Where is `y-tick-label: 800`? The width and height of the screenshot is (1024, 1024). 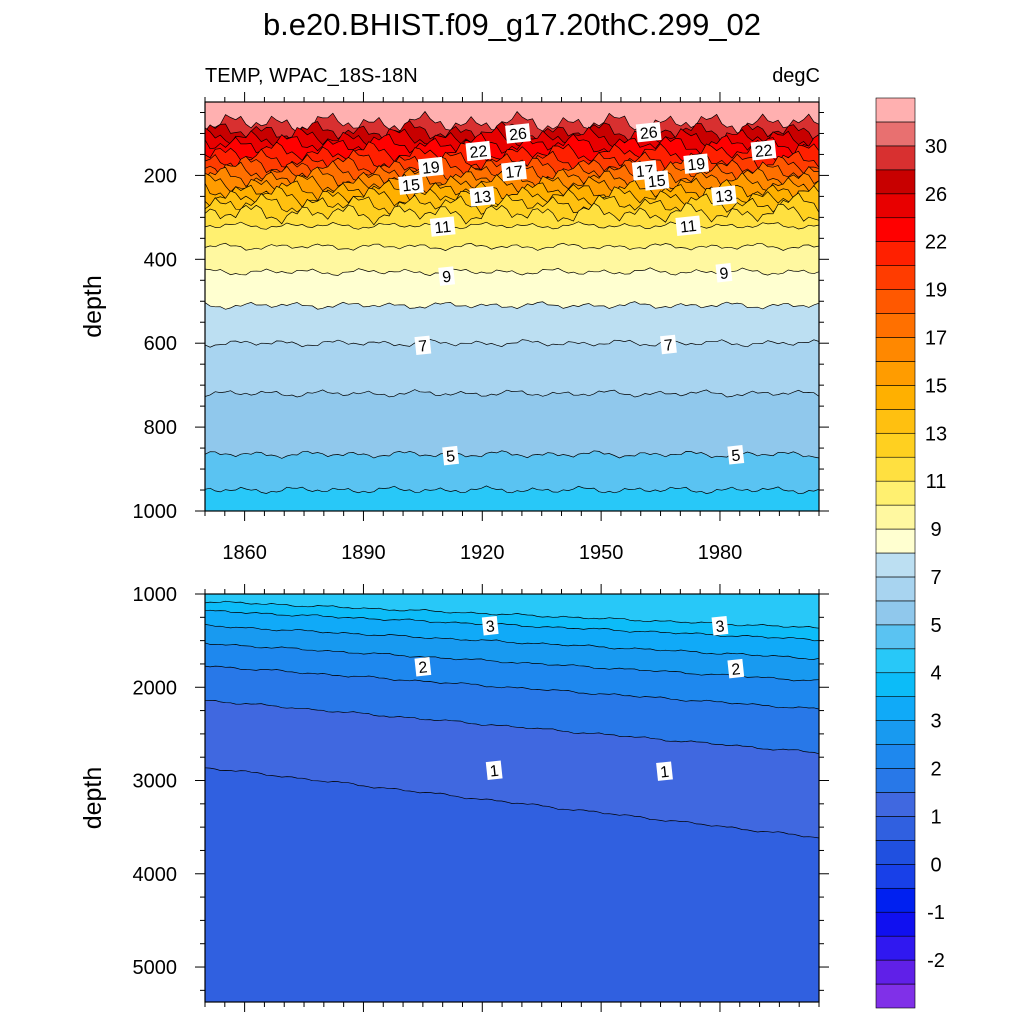
y-tick-label: 800 is located at coordinates (160, 428).